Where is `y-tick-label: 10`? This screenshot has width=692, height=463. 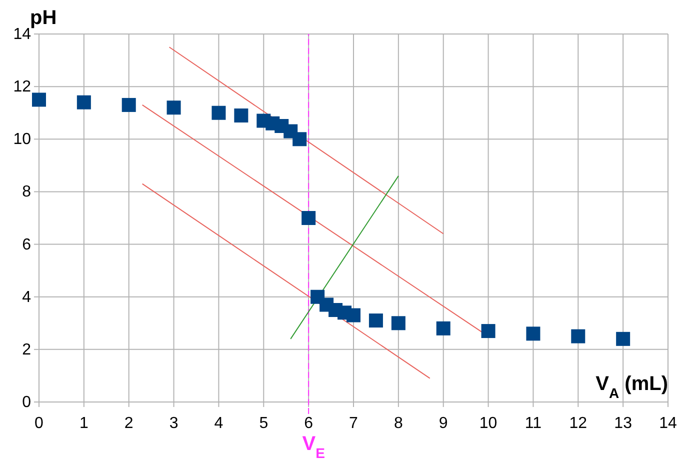 y-tick-label: 10 is located at coordinates (22, 139).